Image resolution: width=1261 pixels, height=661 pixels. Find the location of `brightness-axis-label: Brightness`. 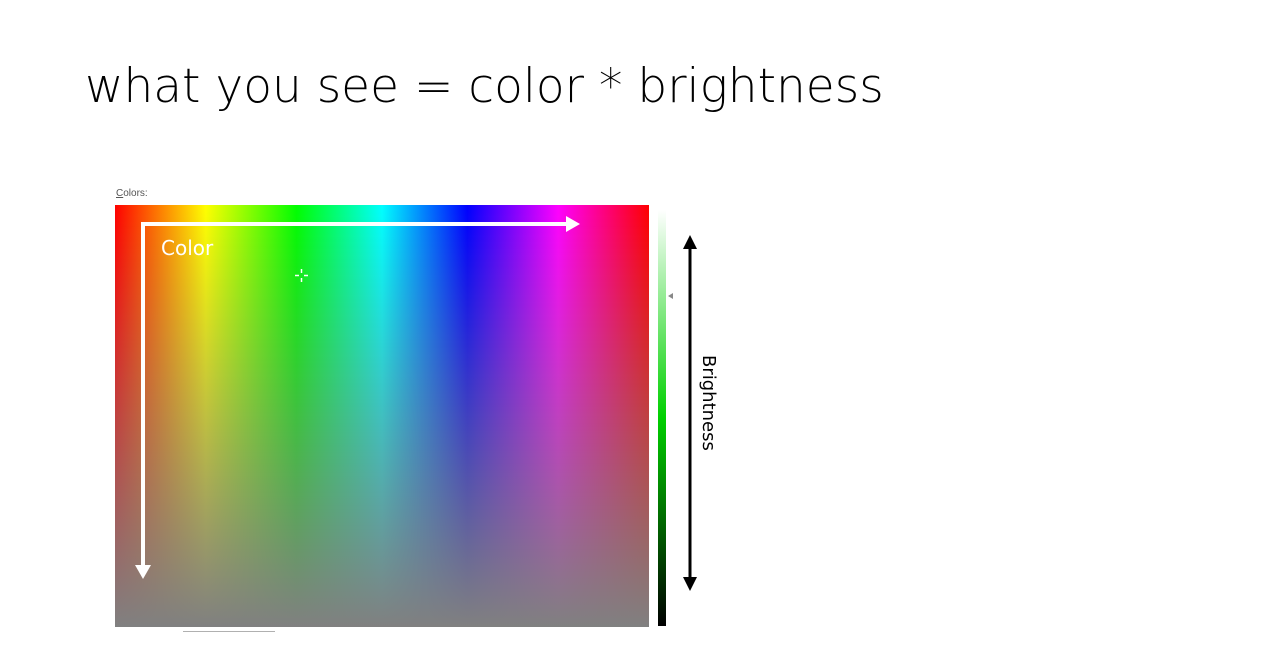

brightness-axis-label: Brightness is located at coordinates (708, 403).